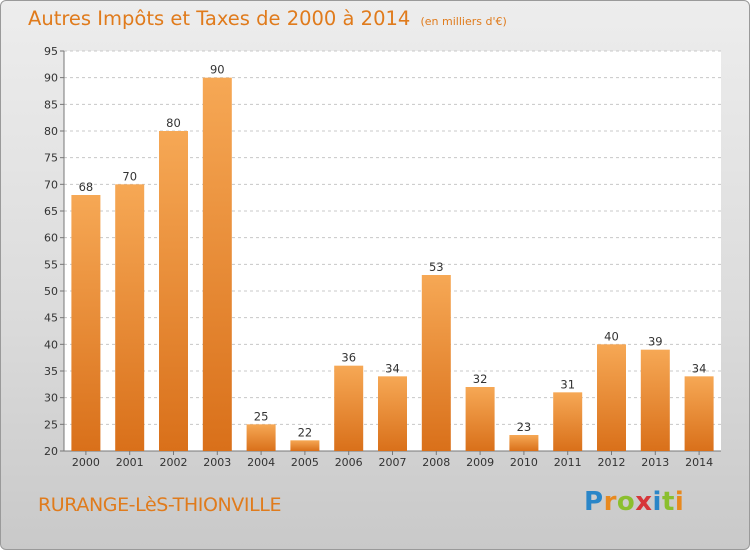  I want to click on y-tick-label: 80, so click(51, 131).